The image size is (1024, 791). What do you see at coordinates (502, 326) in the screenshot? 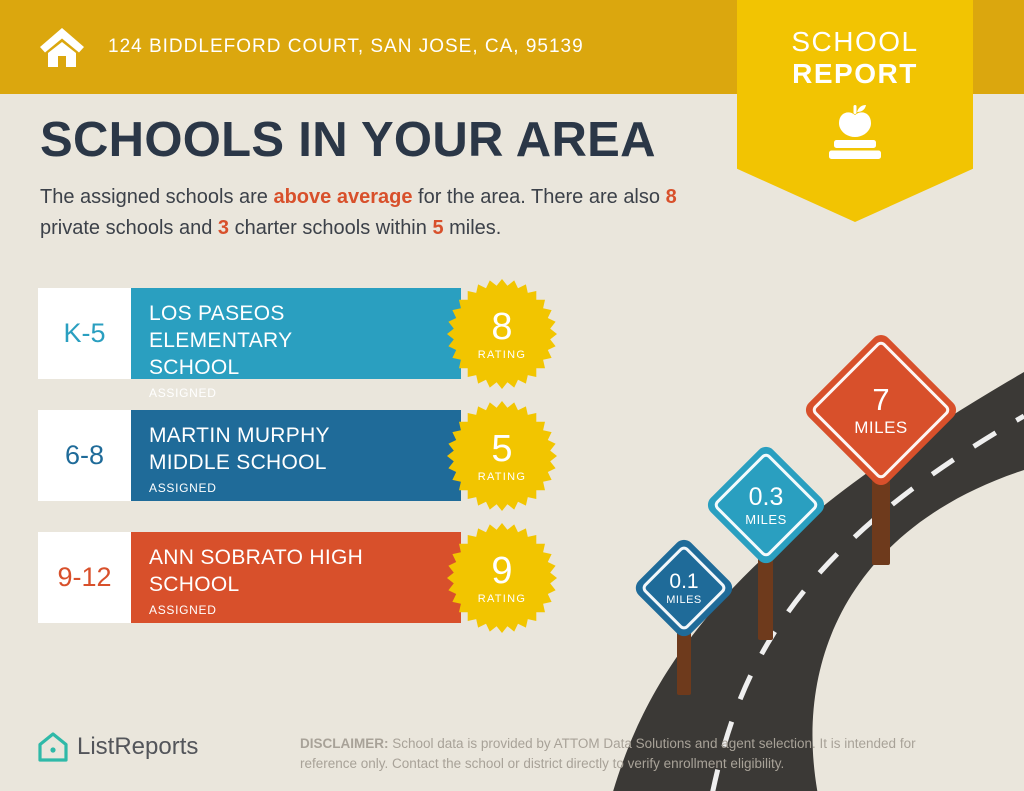
I see `rating-value: 8` at bounding box center [502, 326].